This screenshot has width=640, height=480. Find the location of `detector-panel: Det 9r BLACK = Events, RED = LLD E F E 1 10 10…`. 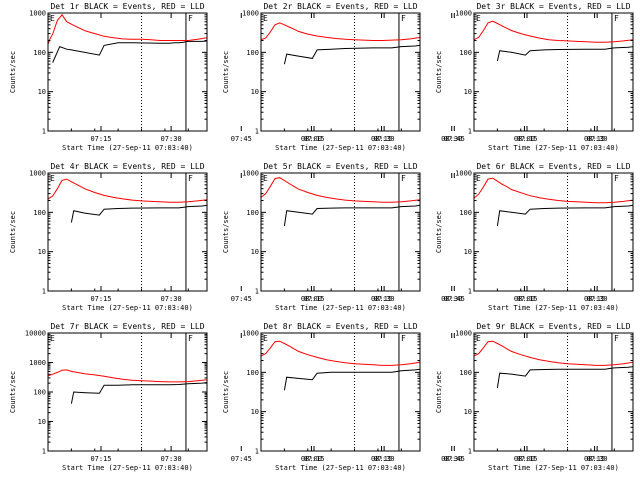

detector-panel: Det 9r BLACK = Events, RED = LLD E F E 1 10 10… is located at coordinates (534, 397).